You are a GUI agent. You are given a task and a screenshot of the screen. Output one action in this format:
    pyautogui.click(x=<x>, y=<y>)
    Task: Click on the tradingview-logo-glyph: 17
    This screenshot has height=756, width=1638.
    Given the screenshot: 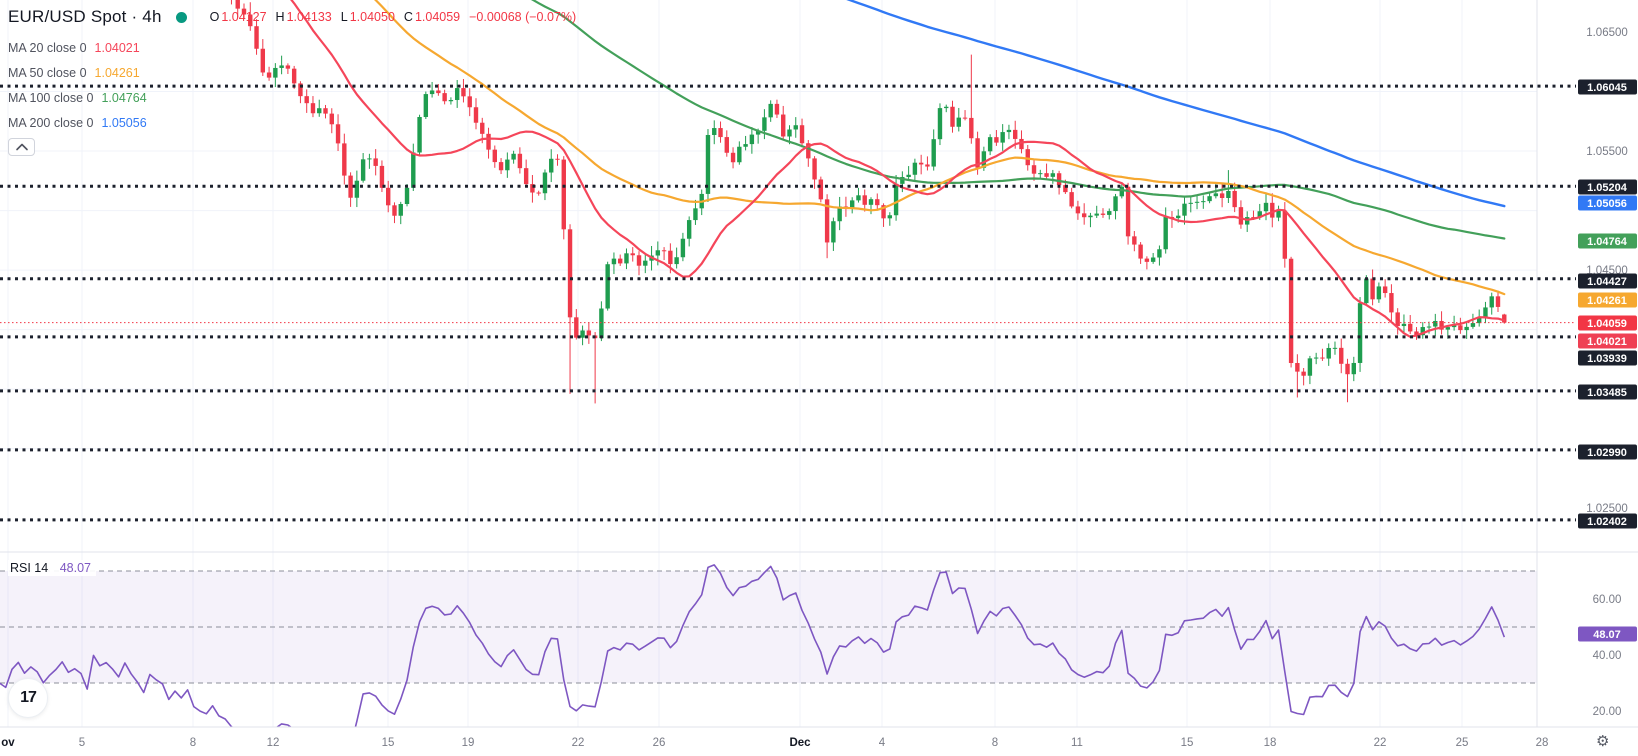 What is the action you would take?
    pyautogui.click(x=28, y=697)
    